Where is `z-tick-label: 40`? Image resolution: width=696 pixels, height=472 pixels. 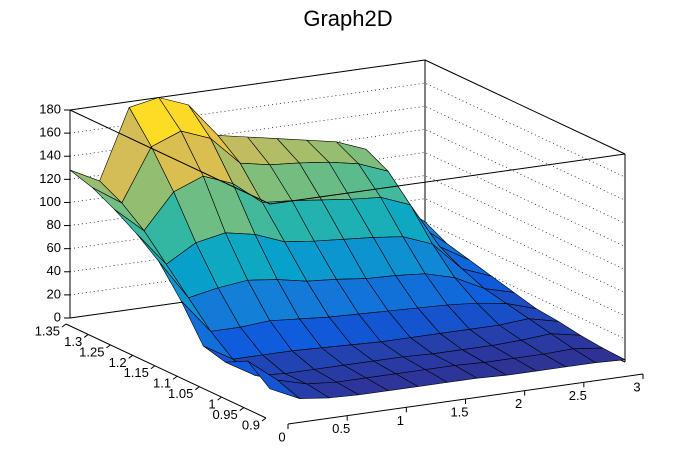
z-tick-label: 40 is located at coordinates (54, 270).